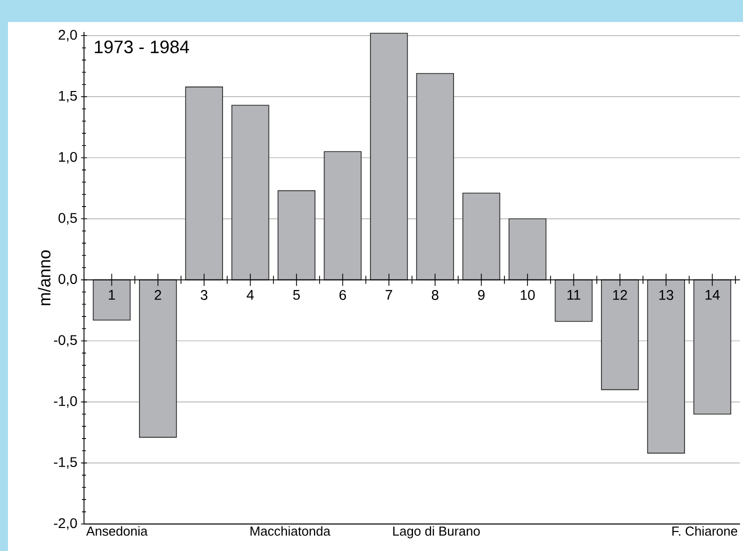 The width and height of the screenshot is (743, 551). I want to click on text: Macchiatonda, so click(290, 531).